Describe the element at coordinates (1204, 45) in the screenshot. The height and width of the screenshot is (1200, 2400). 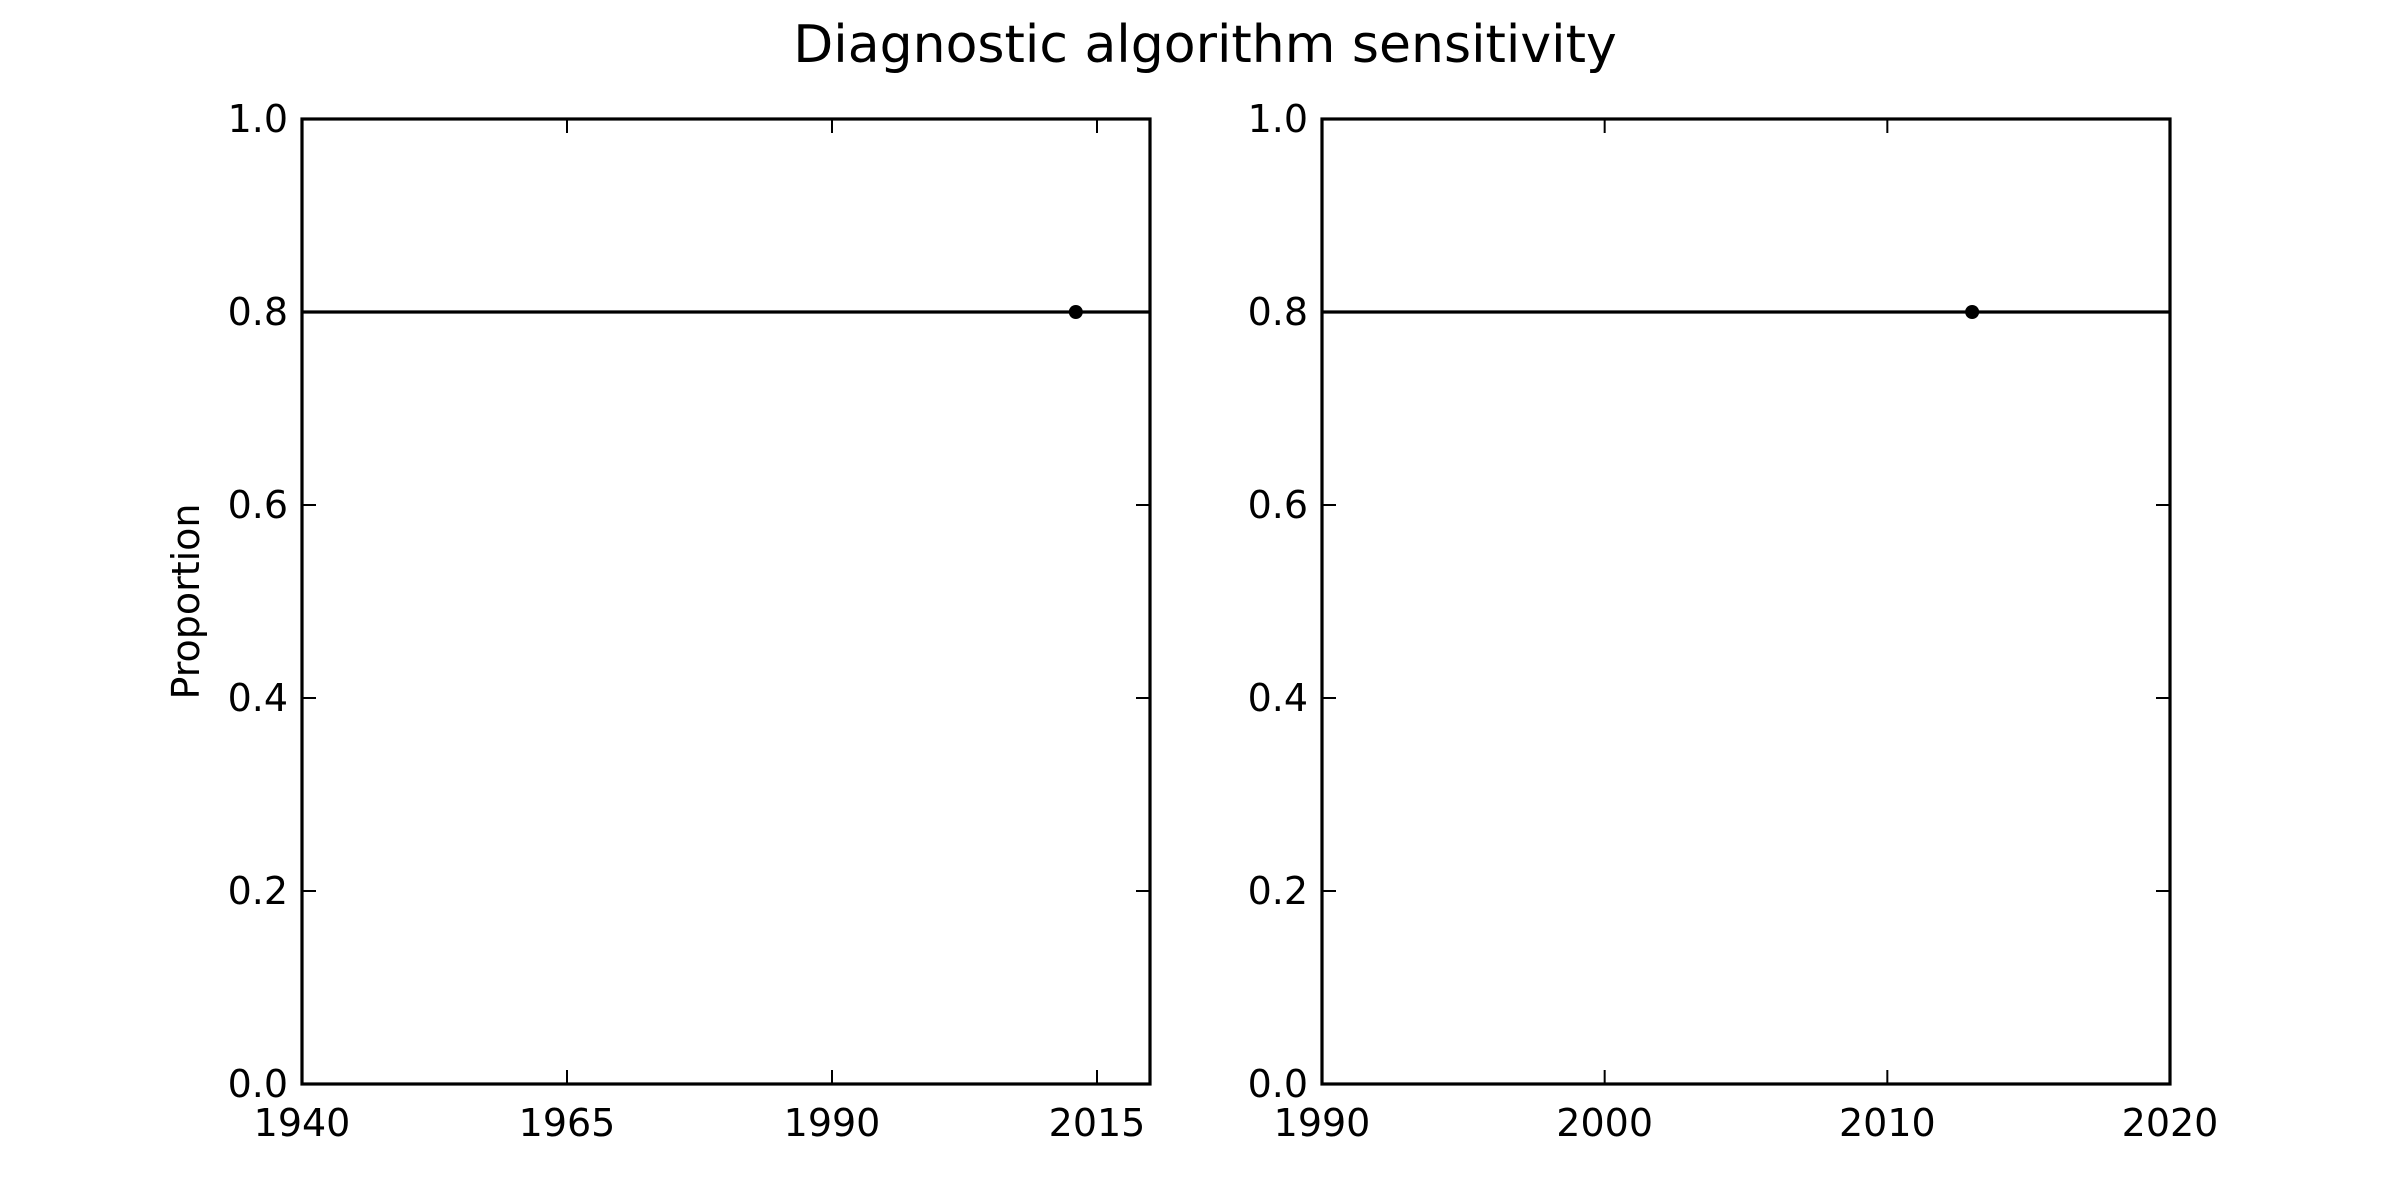
I see `figure-title: Diagnostic algorithm sensitivity` at that location.